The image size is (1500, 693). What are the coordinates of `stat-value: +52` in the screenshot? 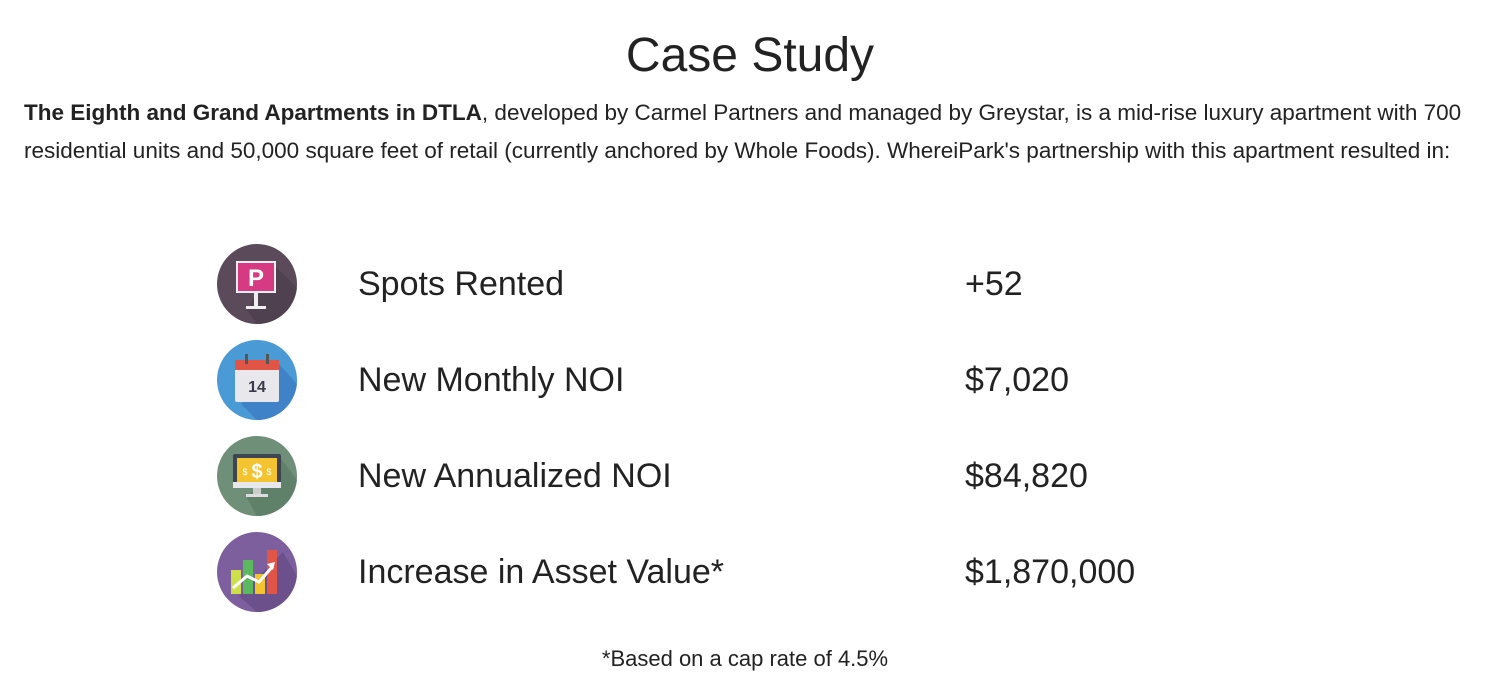 It's located at (994, 284).